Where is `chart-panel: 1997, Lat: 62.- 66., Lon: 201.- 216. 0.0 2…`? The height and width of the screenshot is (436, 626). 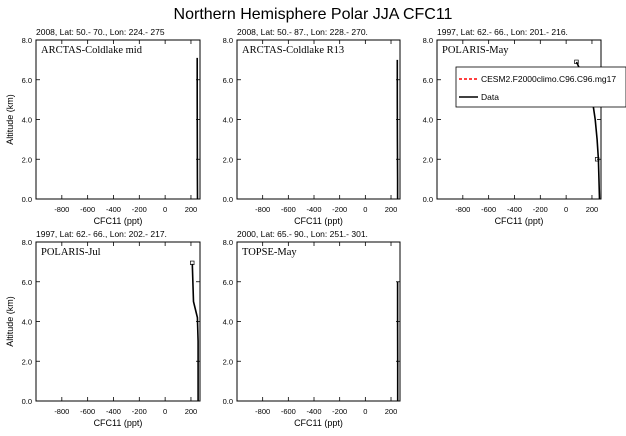 chart-panel: 1997, Lat: 62.- 66., Lon: 201.- 216. 0.0 2… is located at coordinates (524, 126).